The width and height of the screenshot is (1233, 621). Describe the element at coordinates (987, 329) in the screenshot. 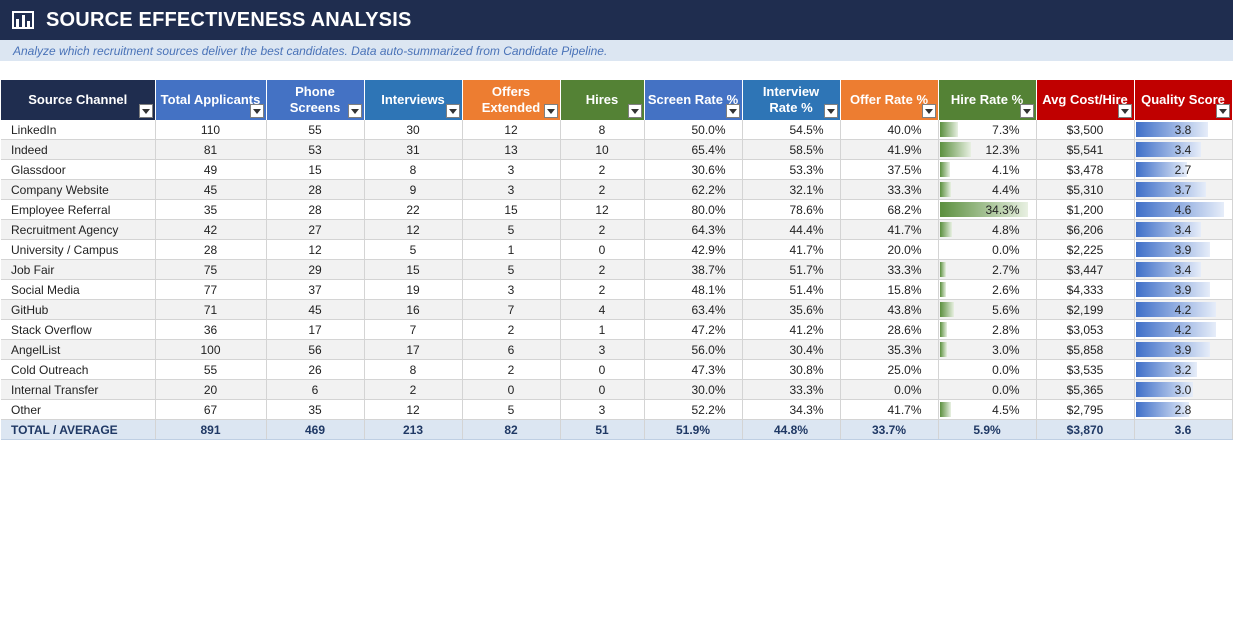

I see `cell-hire-rate: 2.8%` at that location.